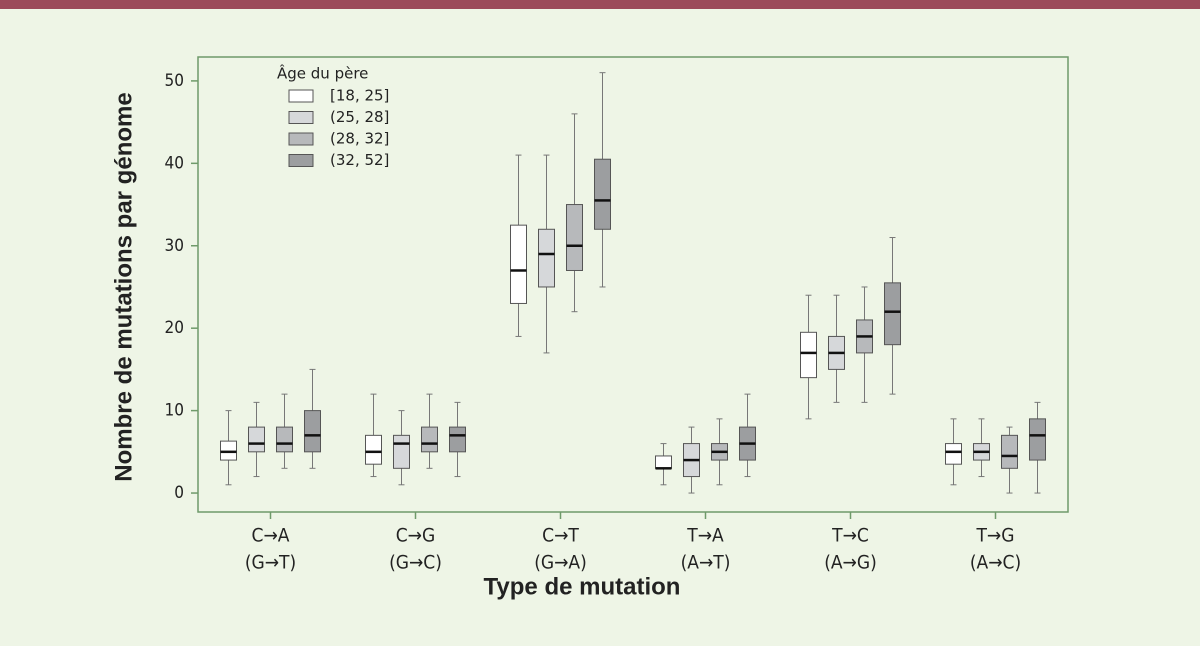  What do you see at coordinates (174, 81) in the screenshot?
I see `y-tick-label: 50` at bounding box center [174, 81].